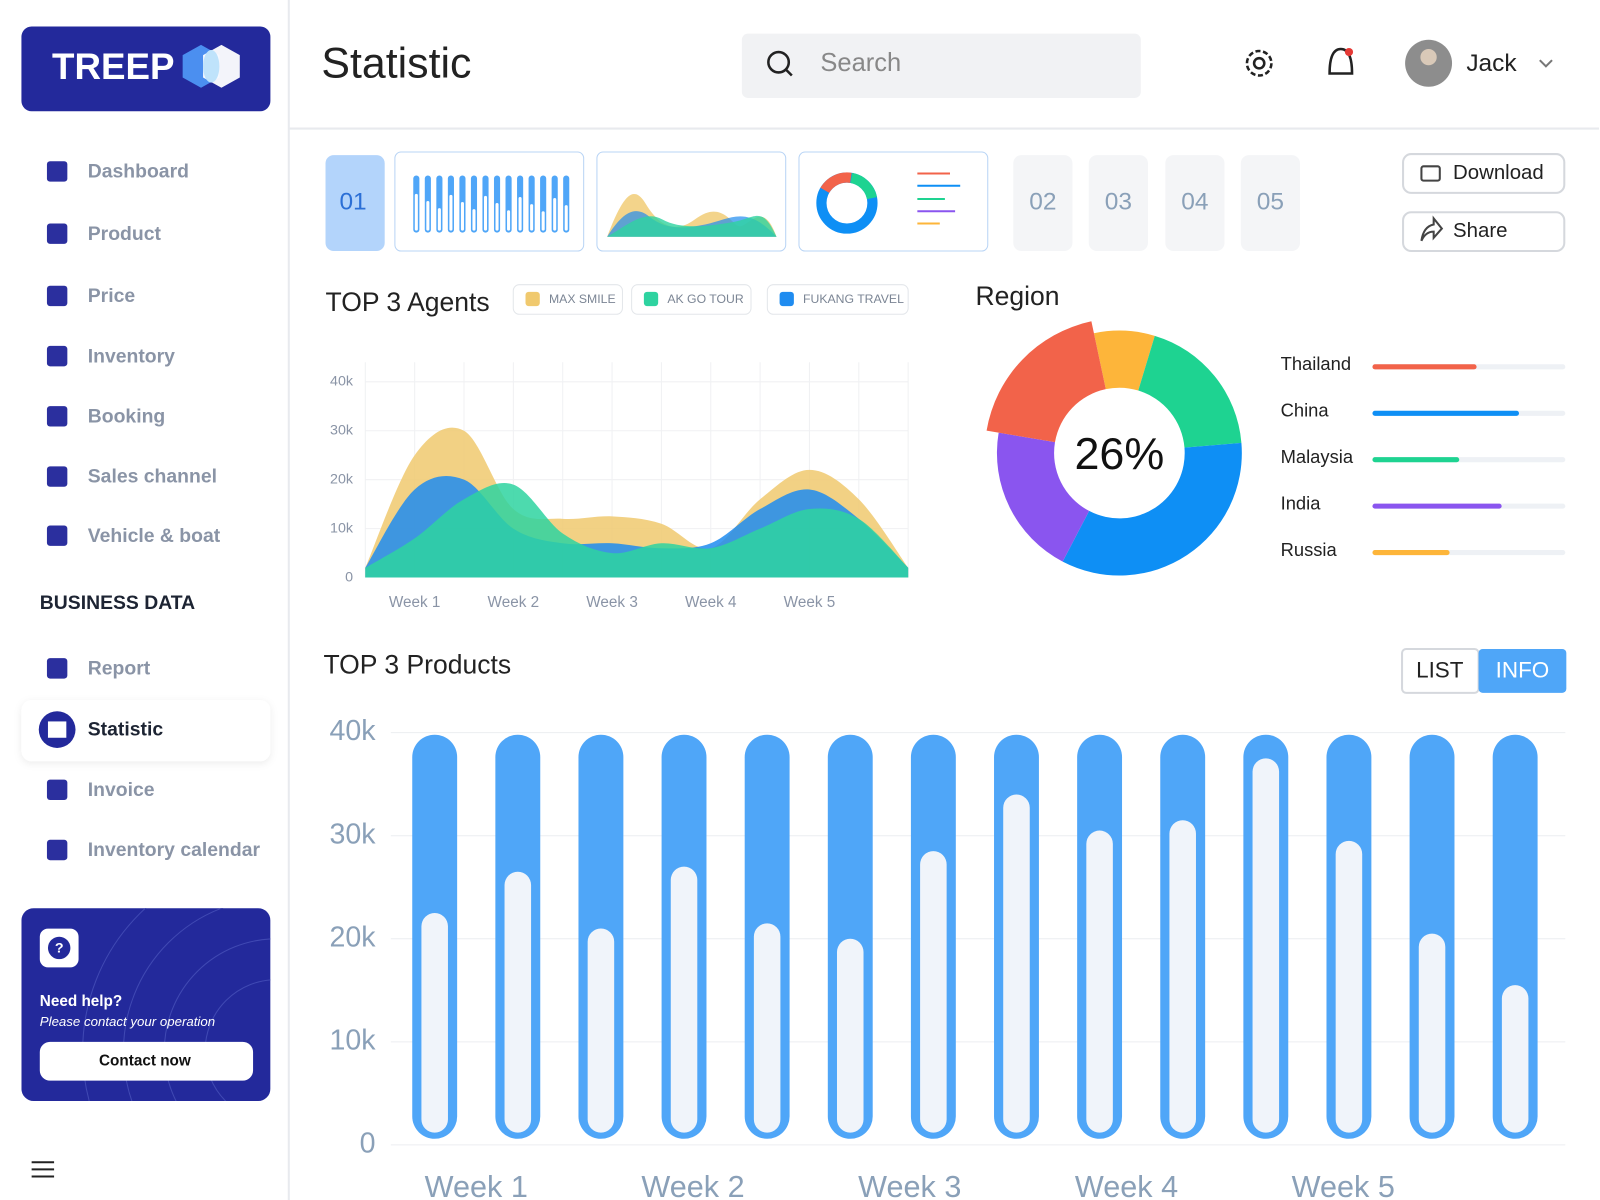  I want to click on chevron, so click(1546, 63).